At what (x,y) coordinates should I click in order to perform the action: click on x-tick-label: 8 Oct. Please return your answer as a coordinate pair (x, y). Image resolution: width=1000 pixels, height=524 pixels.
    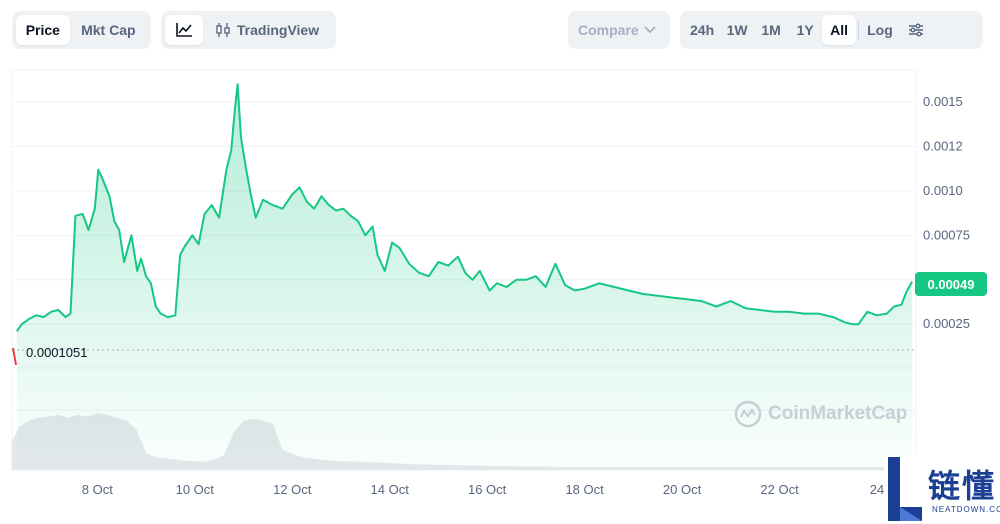
    Looking at the image, I should click on (97, 489).